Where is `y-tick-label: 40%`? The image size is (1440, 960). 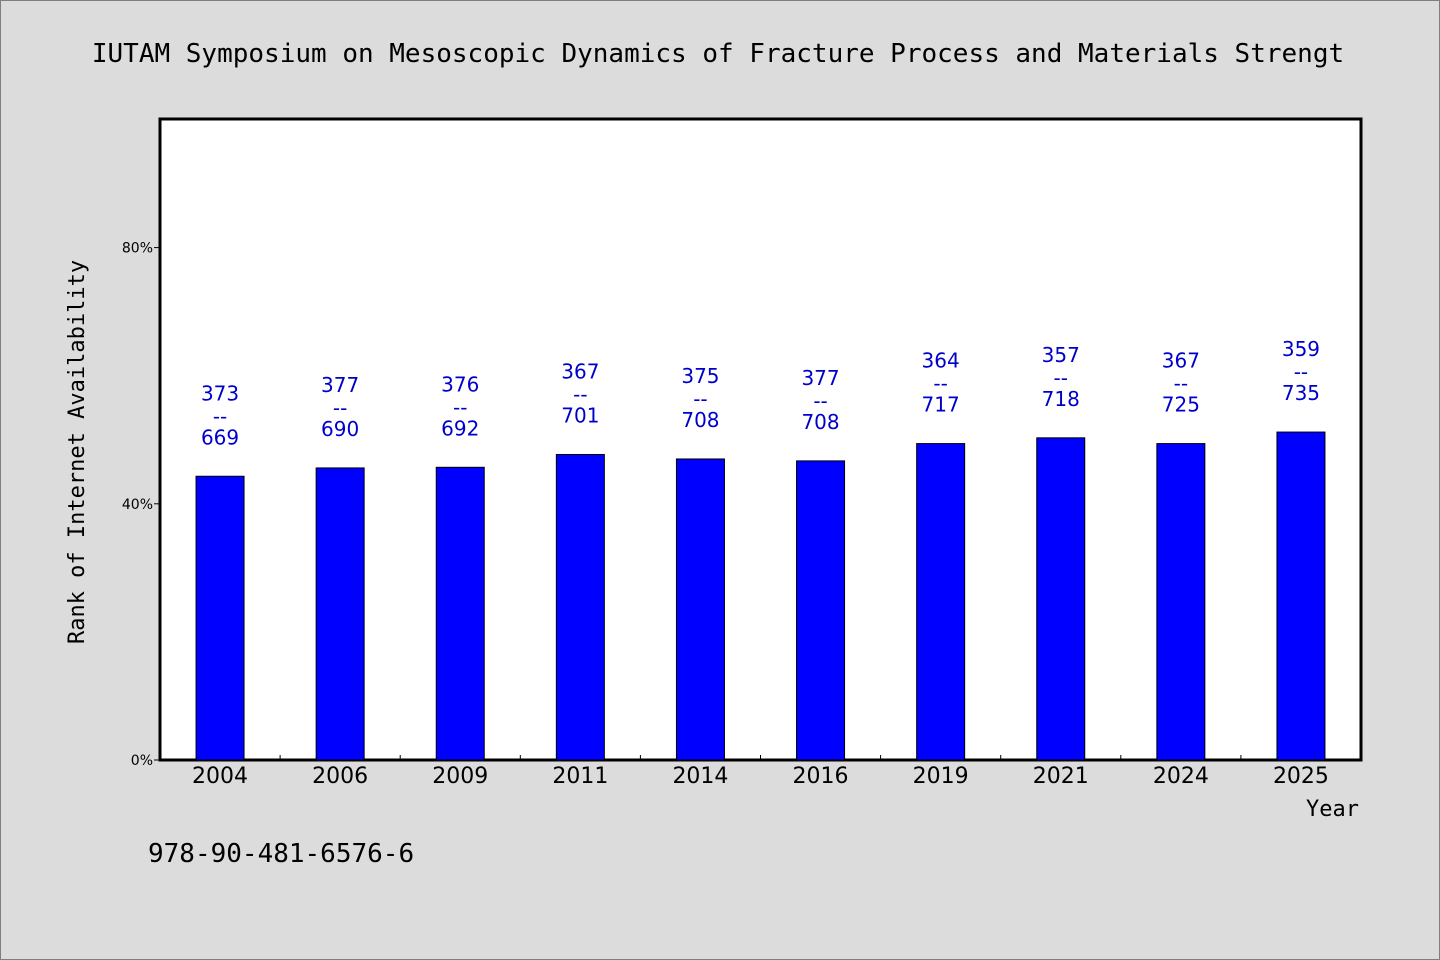
y-tick-label: 40% is located at coordinates (137, 505).